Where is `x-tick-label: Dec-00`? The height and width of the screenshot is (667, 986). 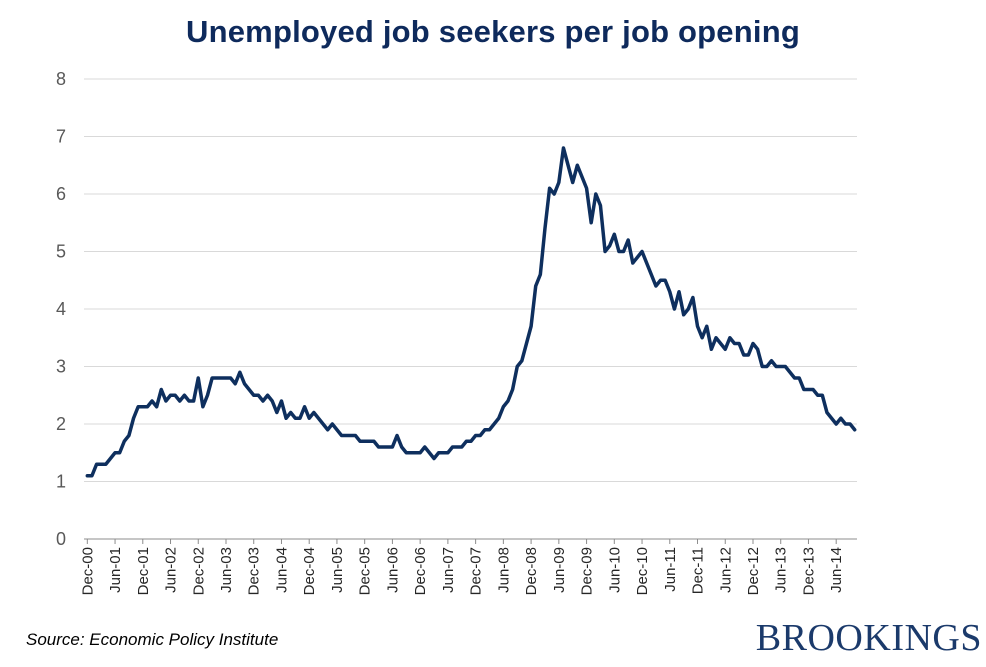 x-tick-label: Dec-00 is located at coordinates (87, 571).